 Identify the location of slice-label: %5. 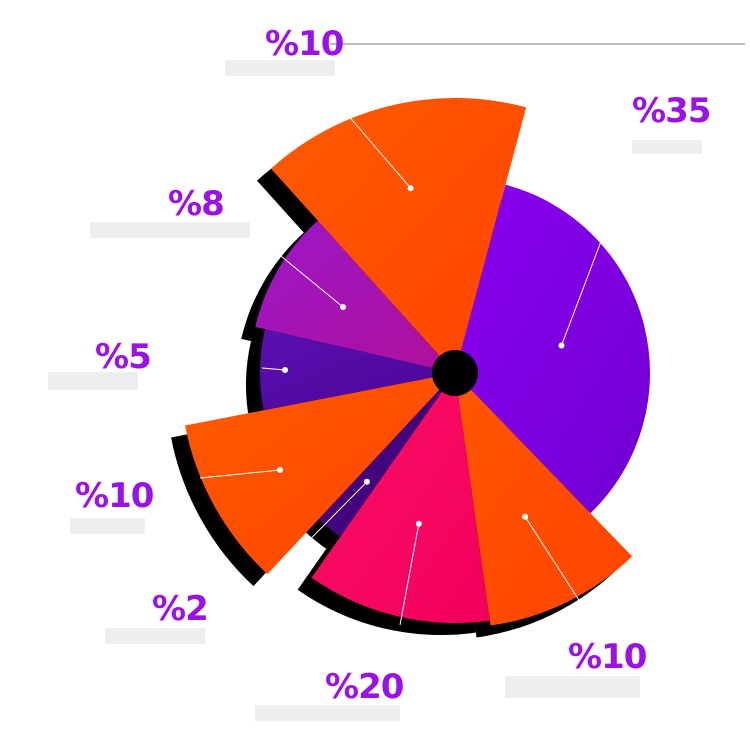
(123, 357).